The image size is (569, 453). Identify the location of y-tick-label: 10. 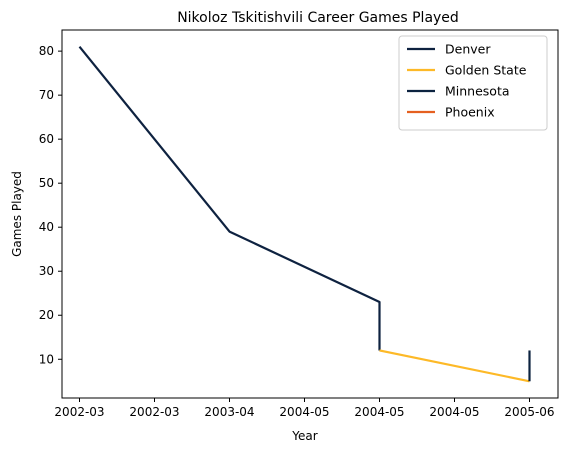
(46, 359).